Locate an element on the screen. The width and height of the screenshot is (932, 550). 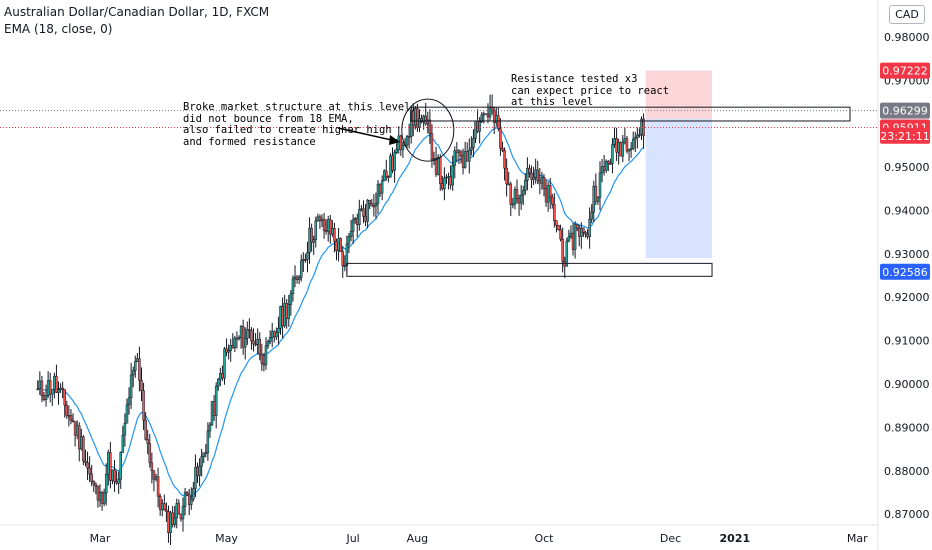
take-profit-zone is located at coordinates (679, 188).